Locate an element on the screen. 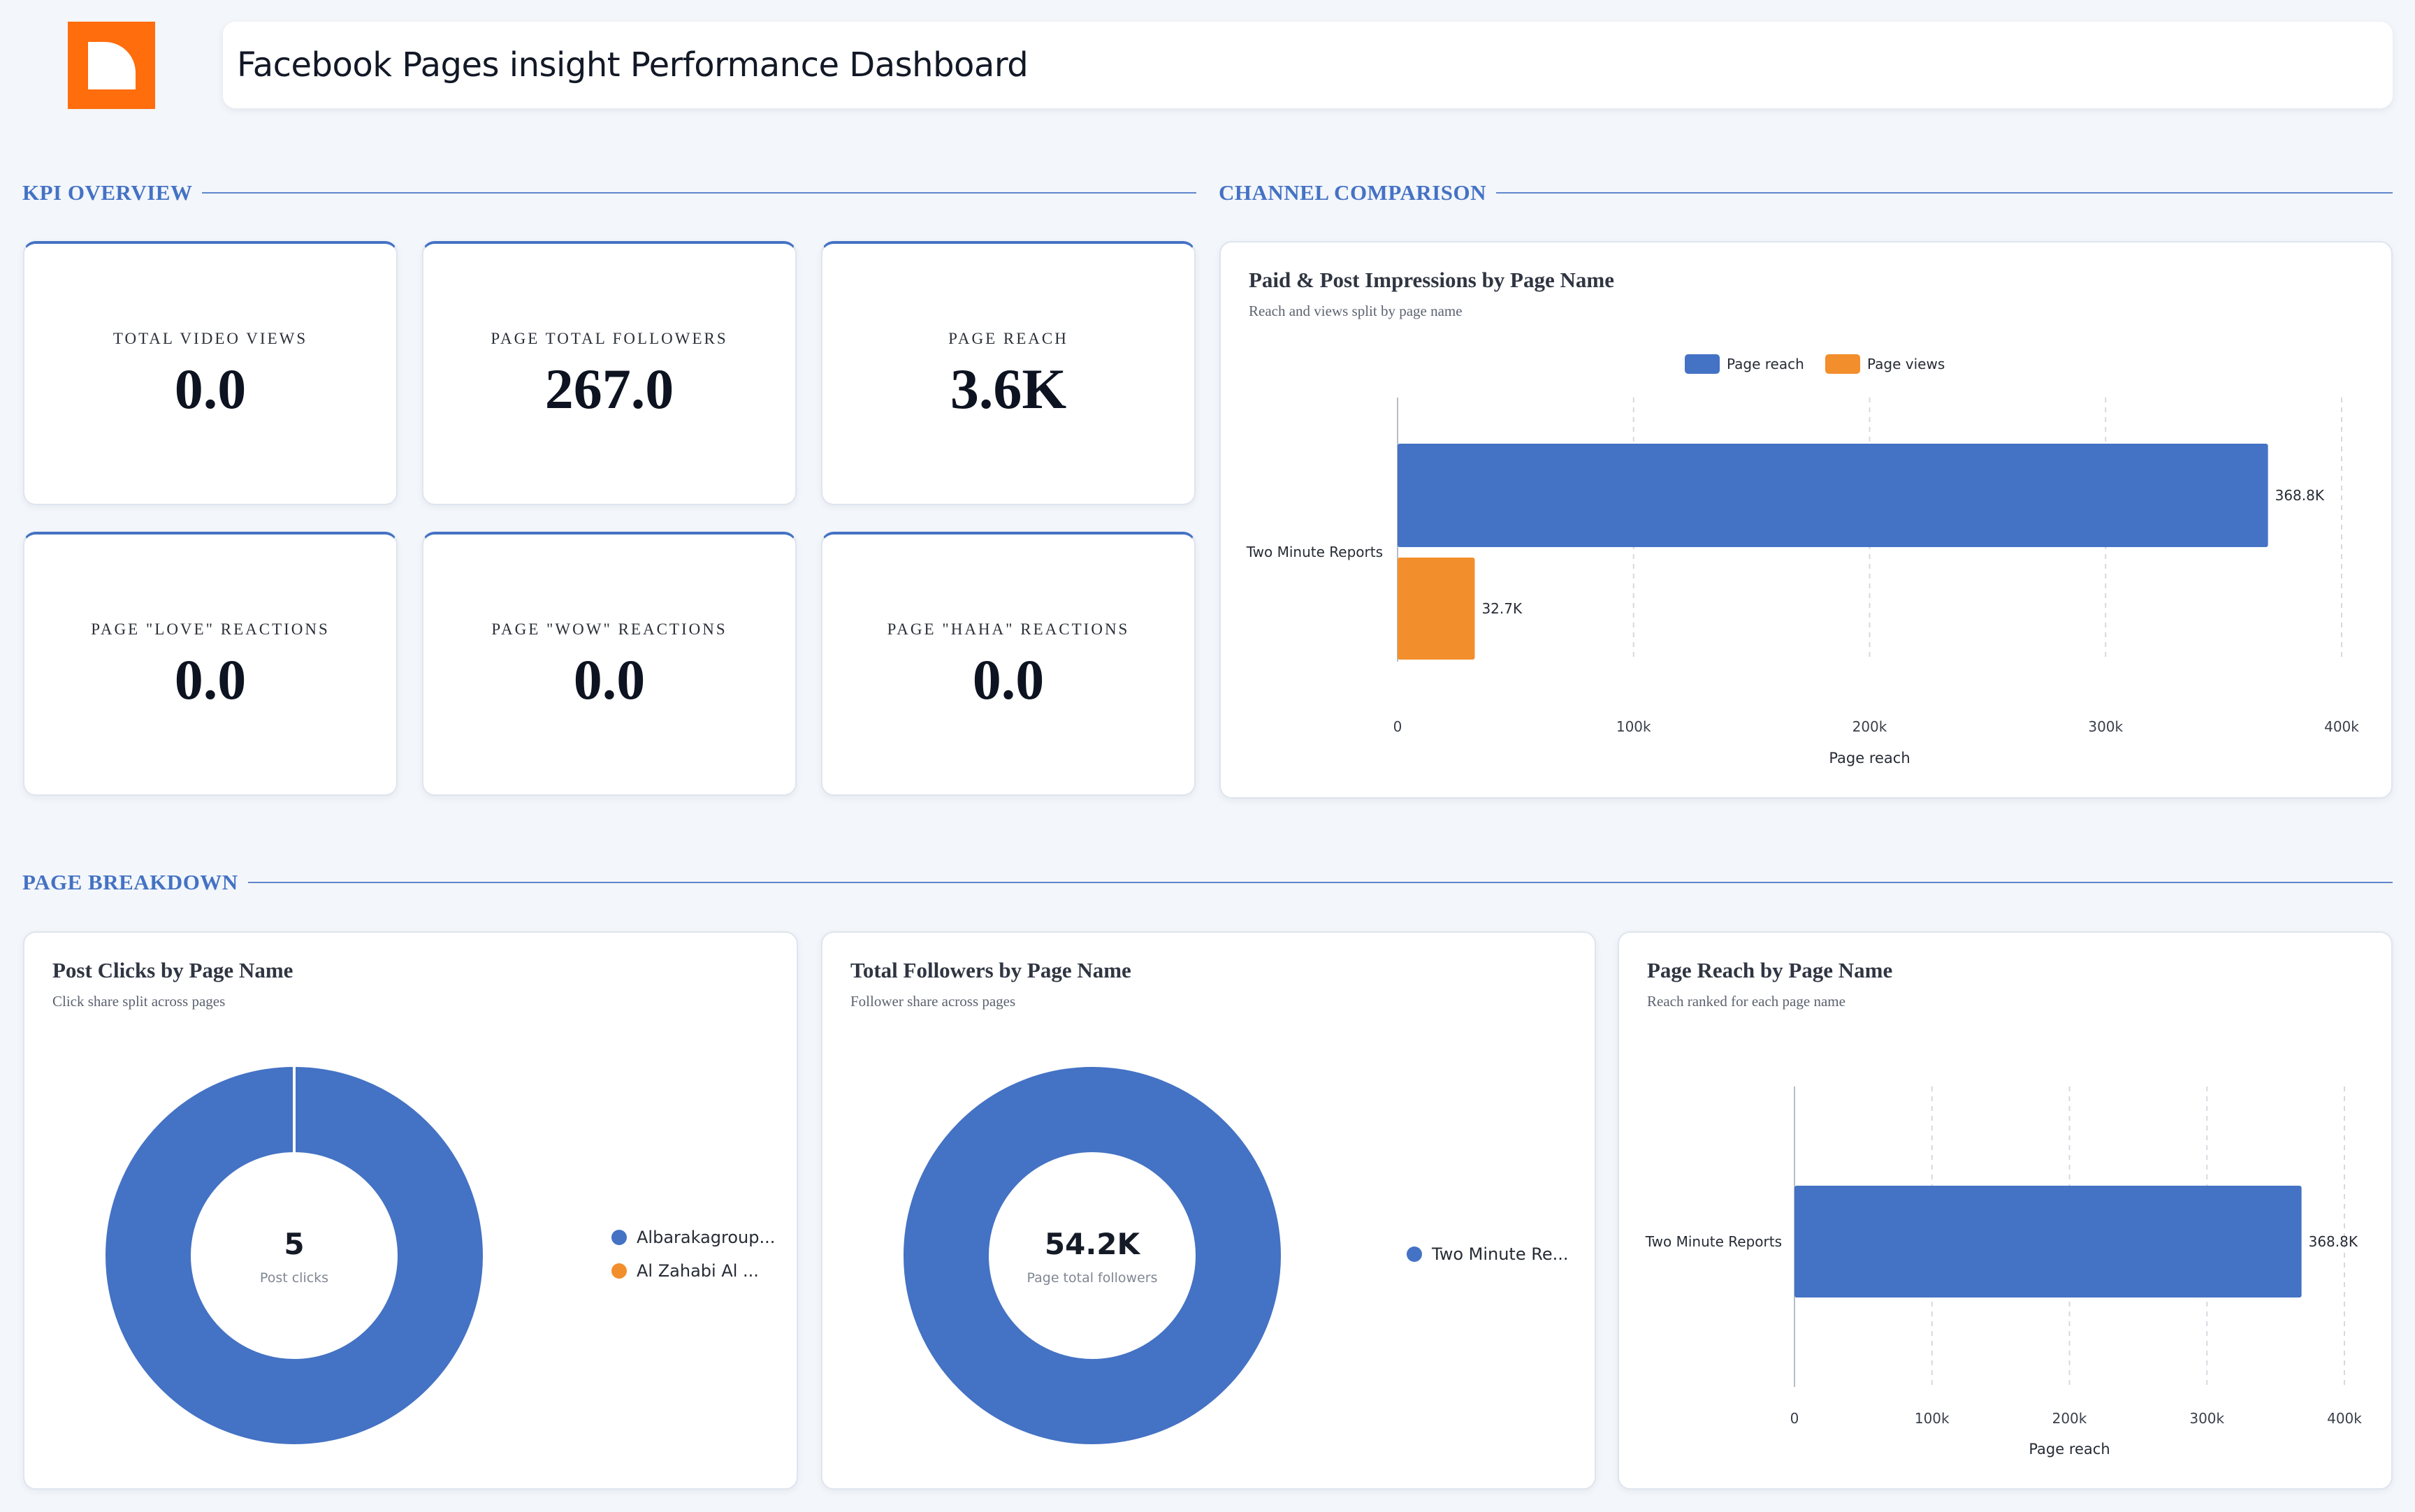 The image size is (2415, 1512). donut-center-label: Post clicks is located at coordinates (294, 1278).